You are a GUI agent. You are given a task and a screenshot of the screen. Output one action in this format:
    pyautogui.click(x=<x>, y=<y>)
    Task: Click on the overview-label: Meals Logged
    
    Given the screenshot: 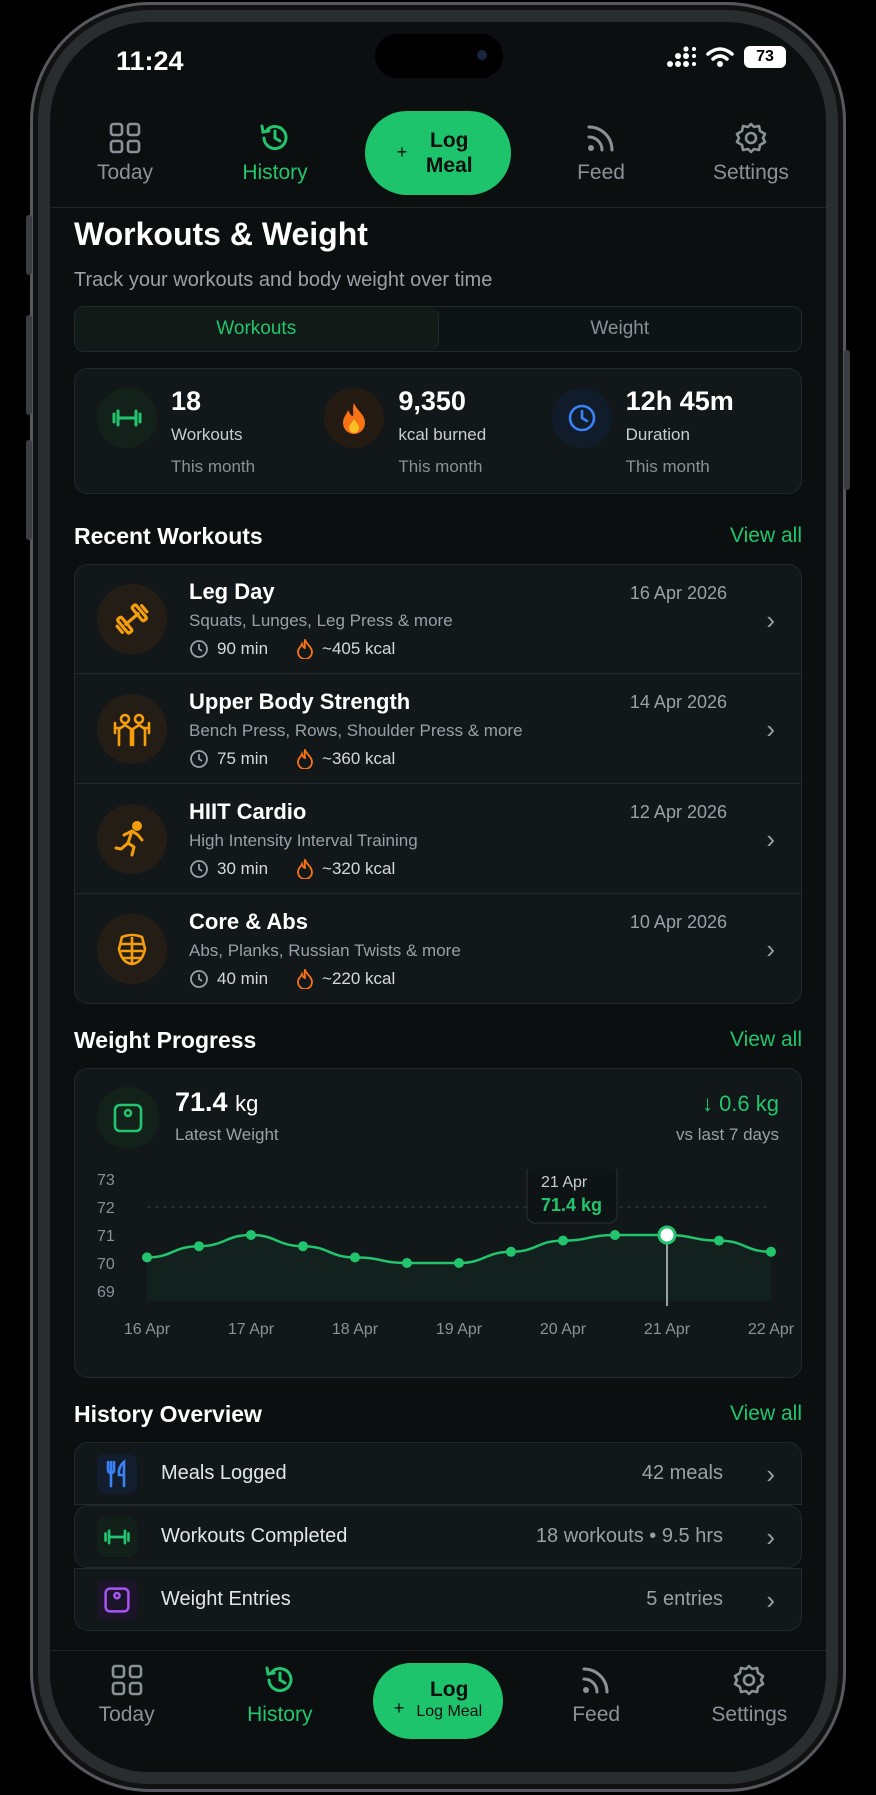 What is the action you would take?
    pyautogui.click(x=224, y=1473)
    